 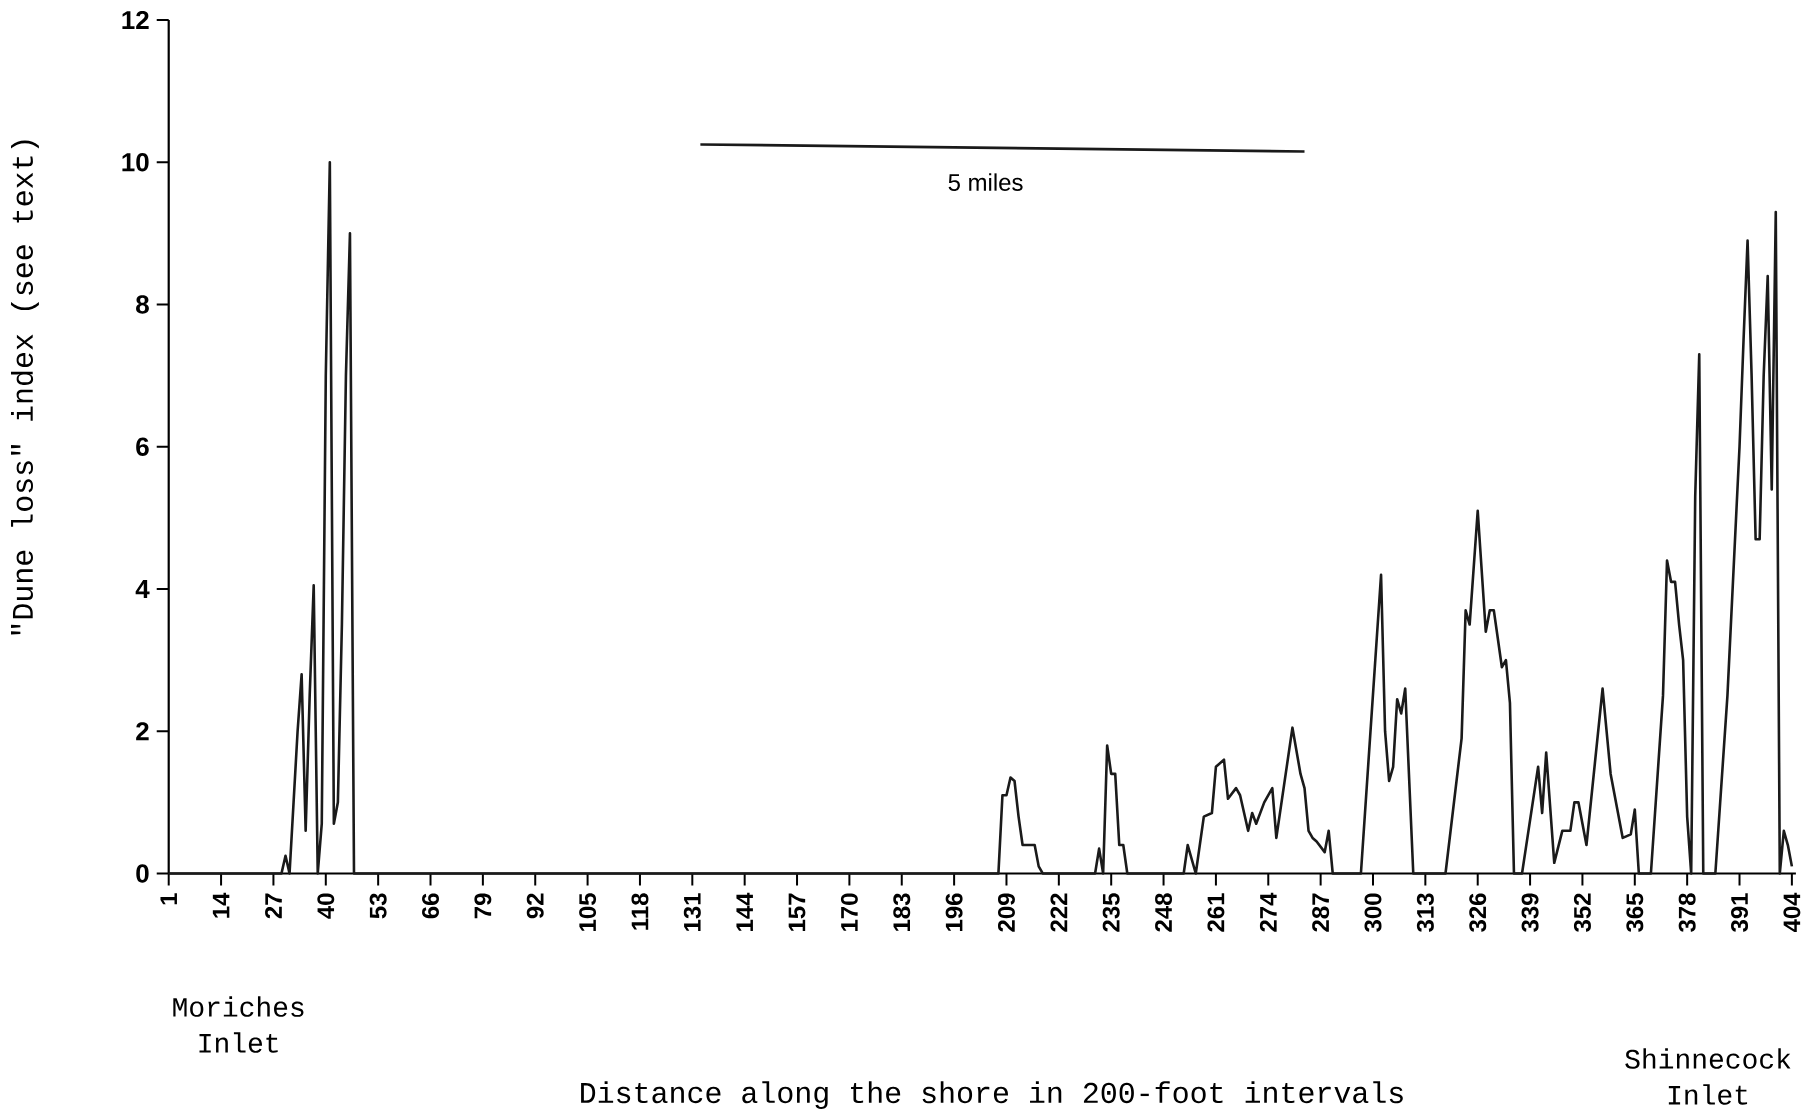 What do you see at coordinates (1708, 1076) in the screenshot?
I see `text: Shinnecock Inlet` at bounding box center [1708, 1076].